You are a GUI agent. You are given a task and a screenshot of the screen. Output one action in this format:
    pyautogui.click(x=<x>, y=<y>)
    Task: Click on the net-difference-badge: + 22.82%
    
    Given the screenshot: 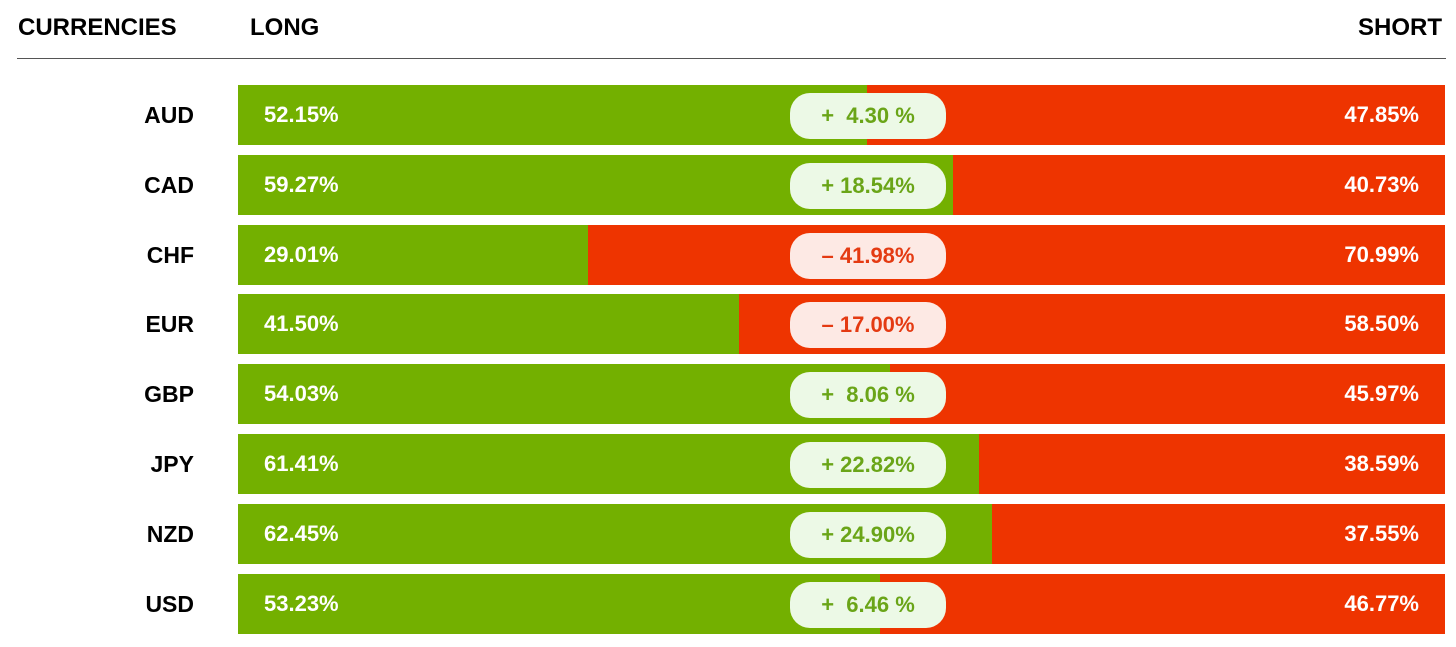 What is the action you would take?
    pyautogui.click(x=868, y=465)
    